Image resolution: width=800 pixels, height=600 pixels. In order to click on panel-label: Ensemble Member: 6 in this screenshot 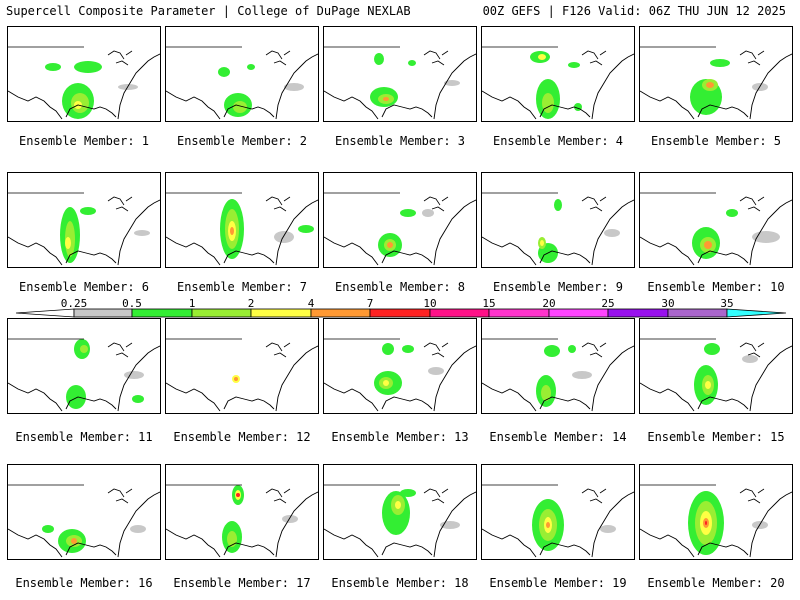, I will do `click(84, 287)`.